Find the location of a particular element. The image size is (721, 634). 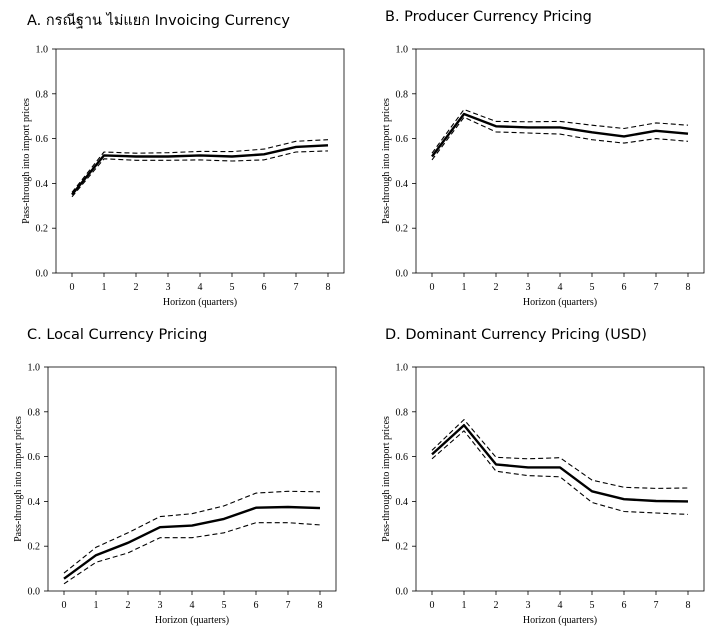

chart-a-x-tick-label: 7 is located at coordinates (296, 287).